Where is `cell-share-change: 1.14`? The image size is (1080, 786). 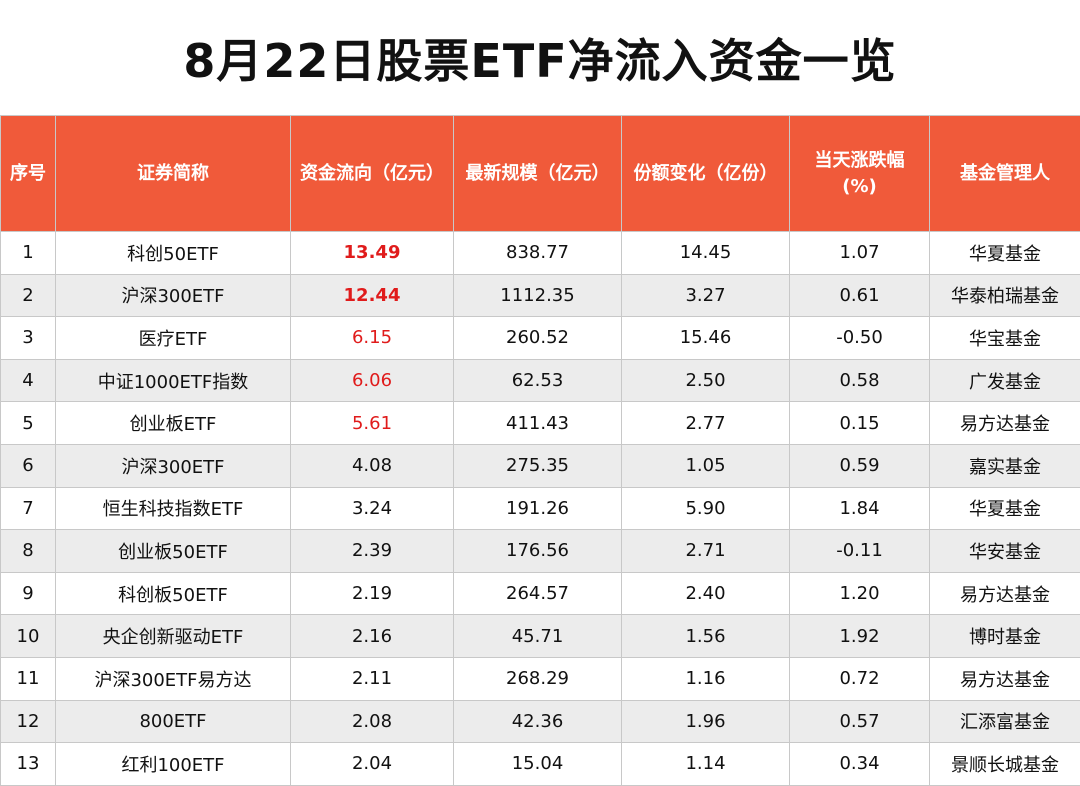
cell-share-change: 1.14 is located at coordinates (706, 764).